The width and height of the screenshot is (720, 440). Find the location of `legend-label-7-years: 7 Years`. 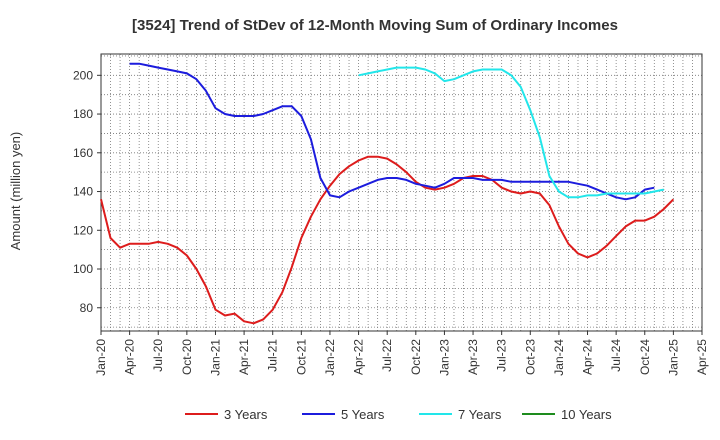

legend-label-7-years: 7 Years is located at coordinates (480, 414).